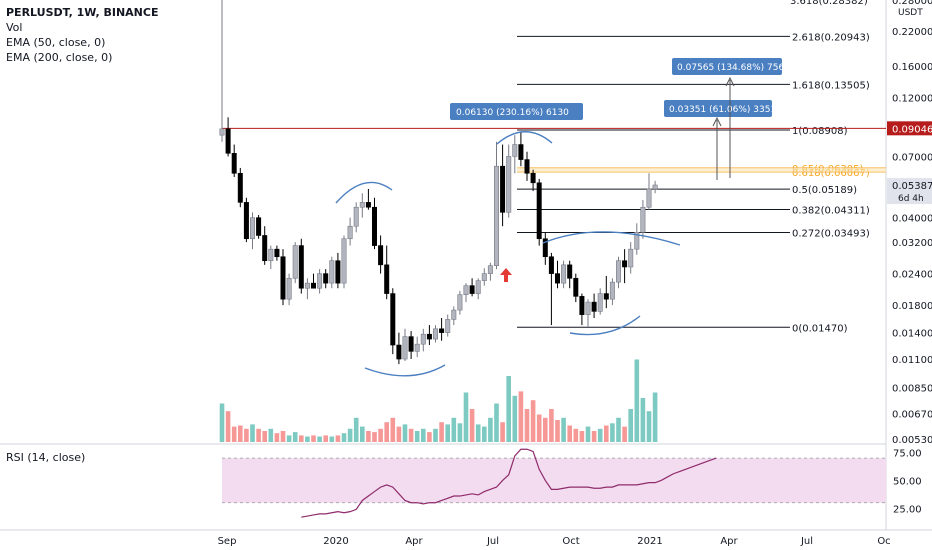 The height and width of the screenshot is (550, 932). I want to click on measure-box, so click(718, 108).